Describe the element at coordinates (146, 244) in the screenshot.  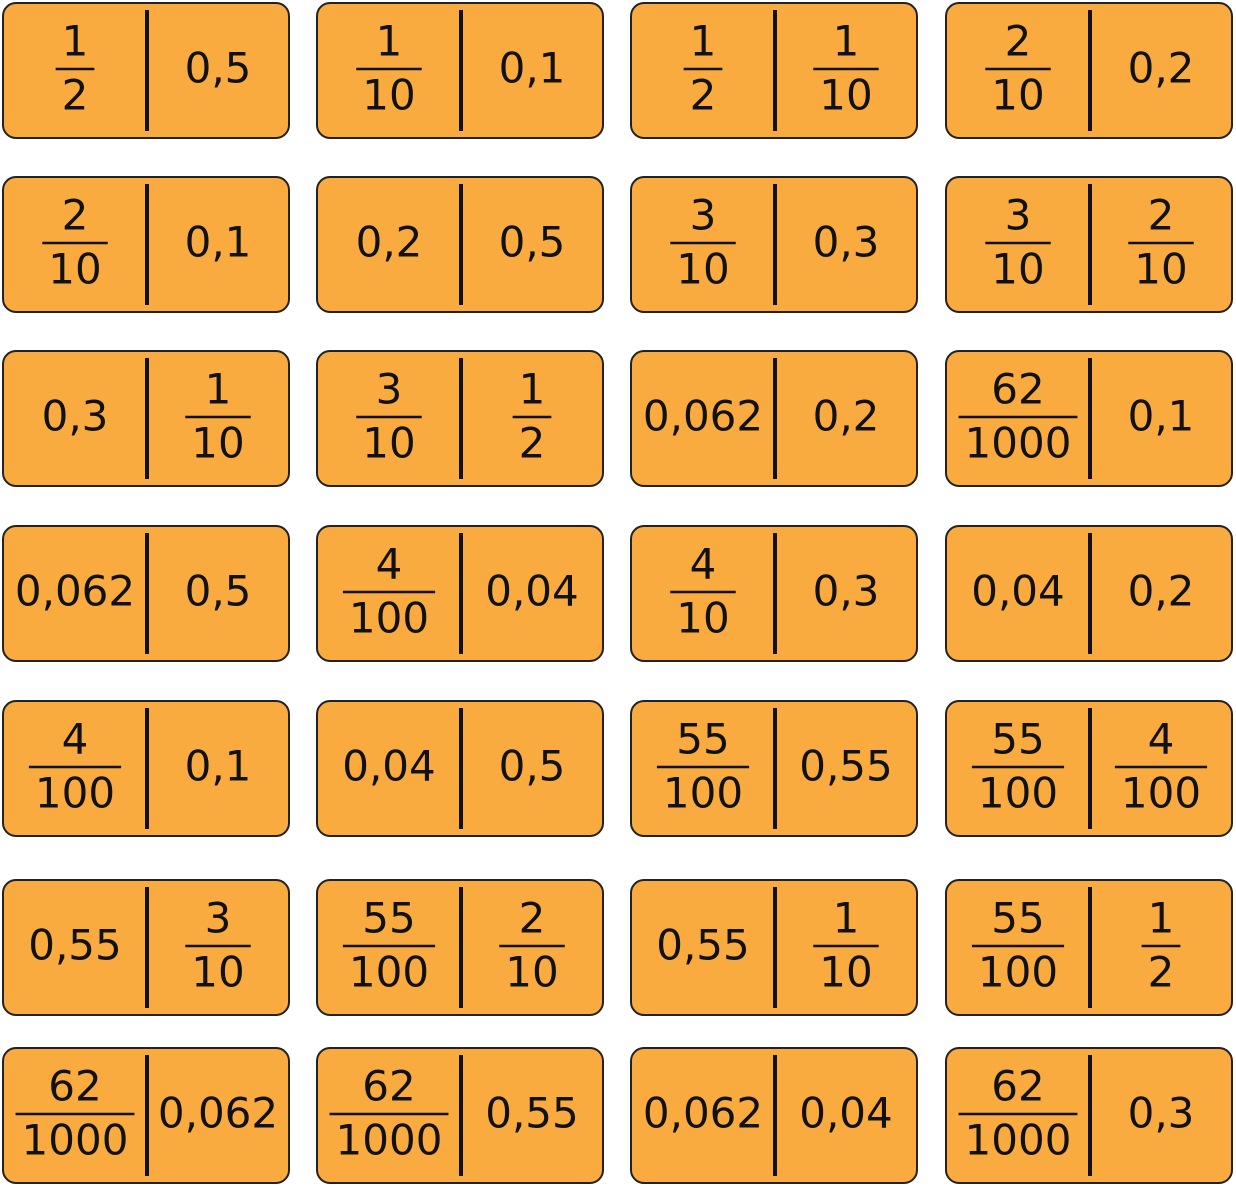
I see `domino: 2 10 0,1` at that location.